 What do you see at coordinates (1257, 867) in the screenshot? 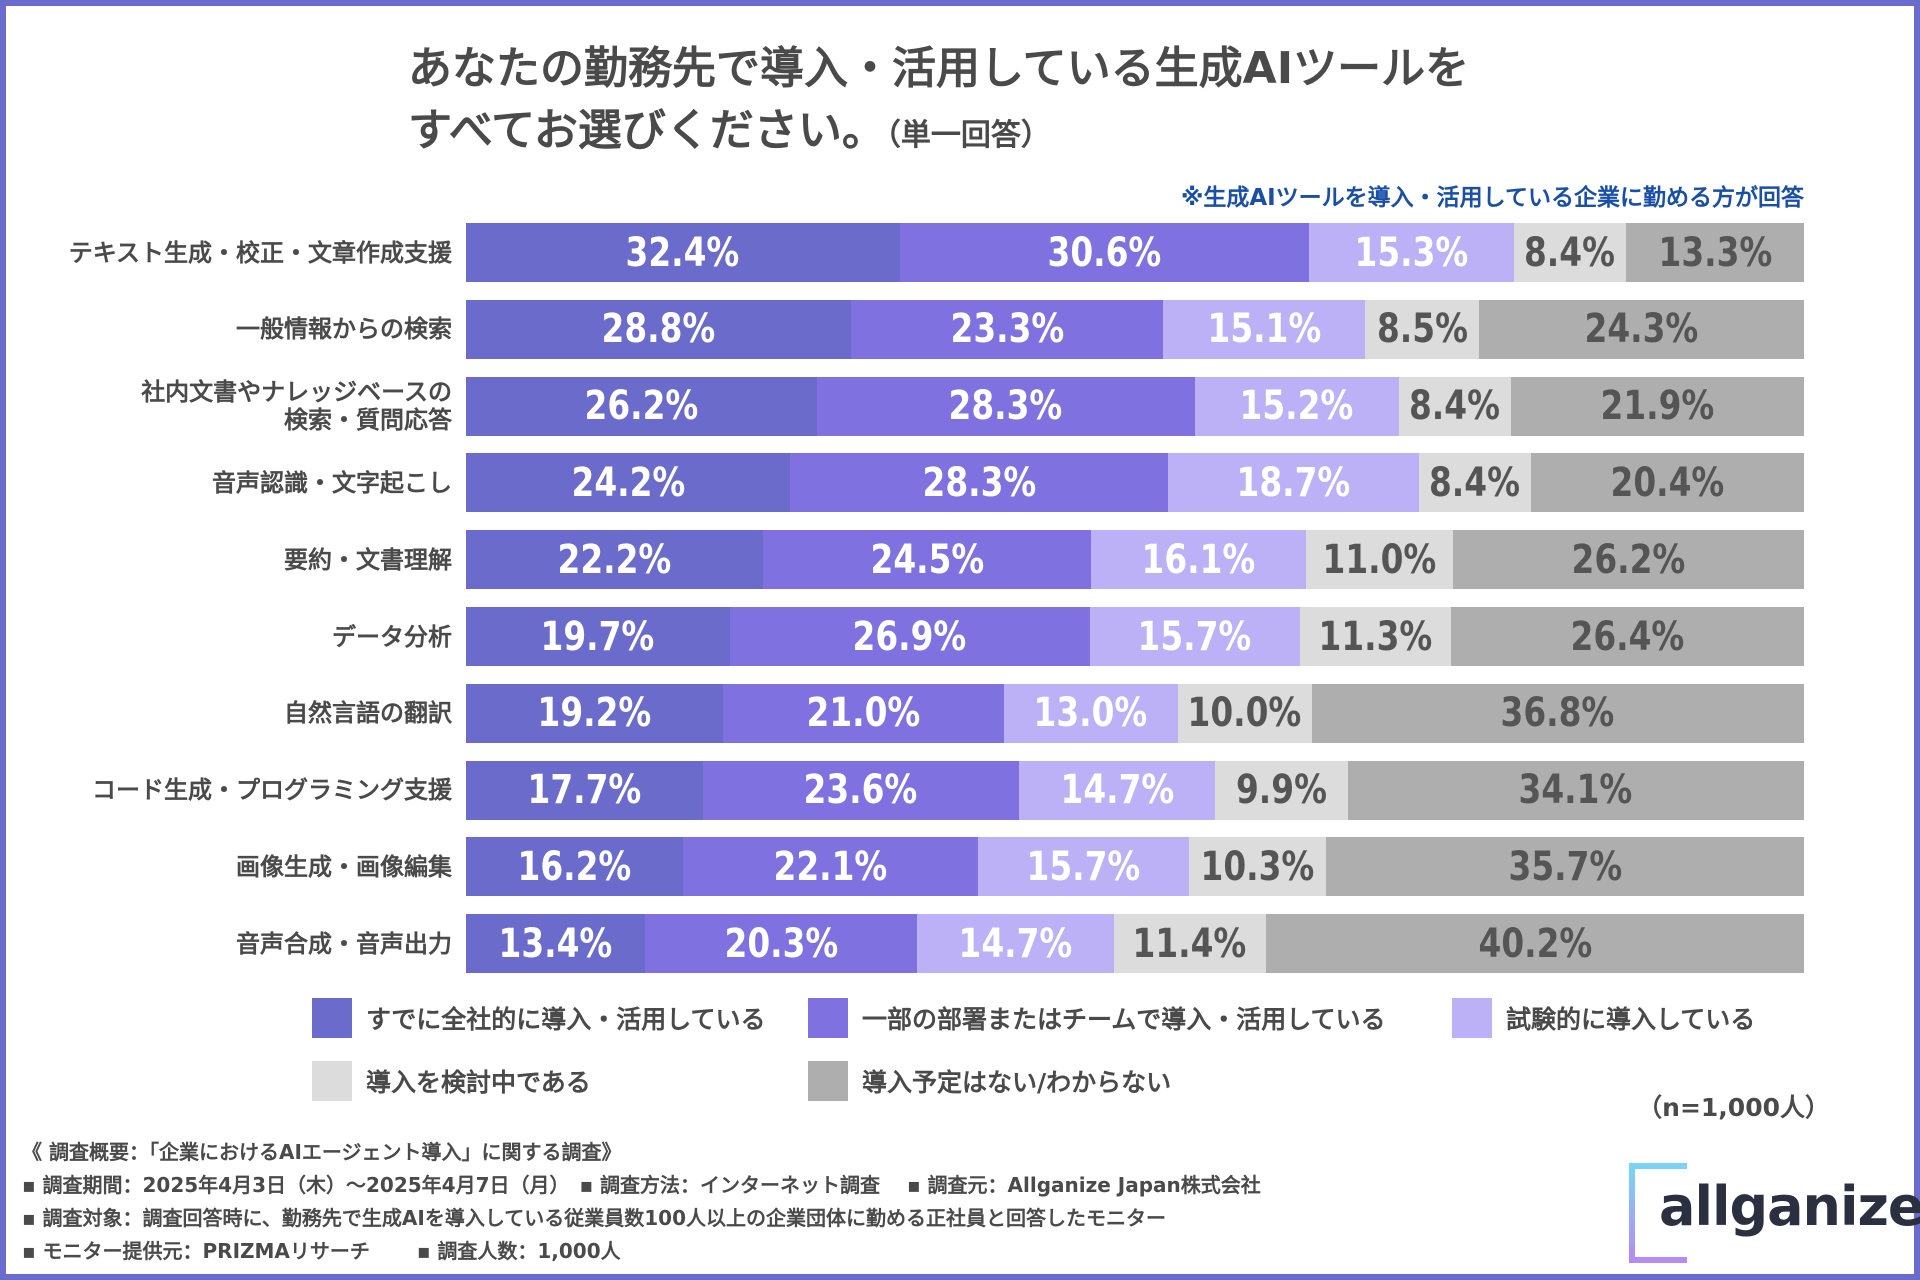
I see `bar-segment: 10.3%` at bounding box center [1257, 867].